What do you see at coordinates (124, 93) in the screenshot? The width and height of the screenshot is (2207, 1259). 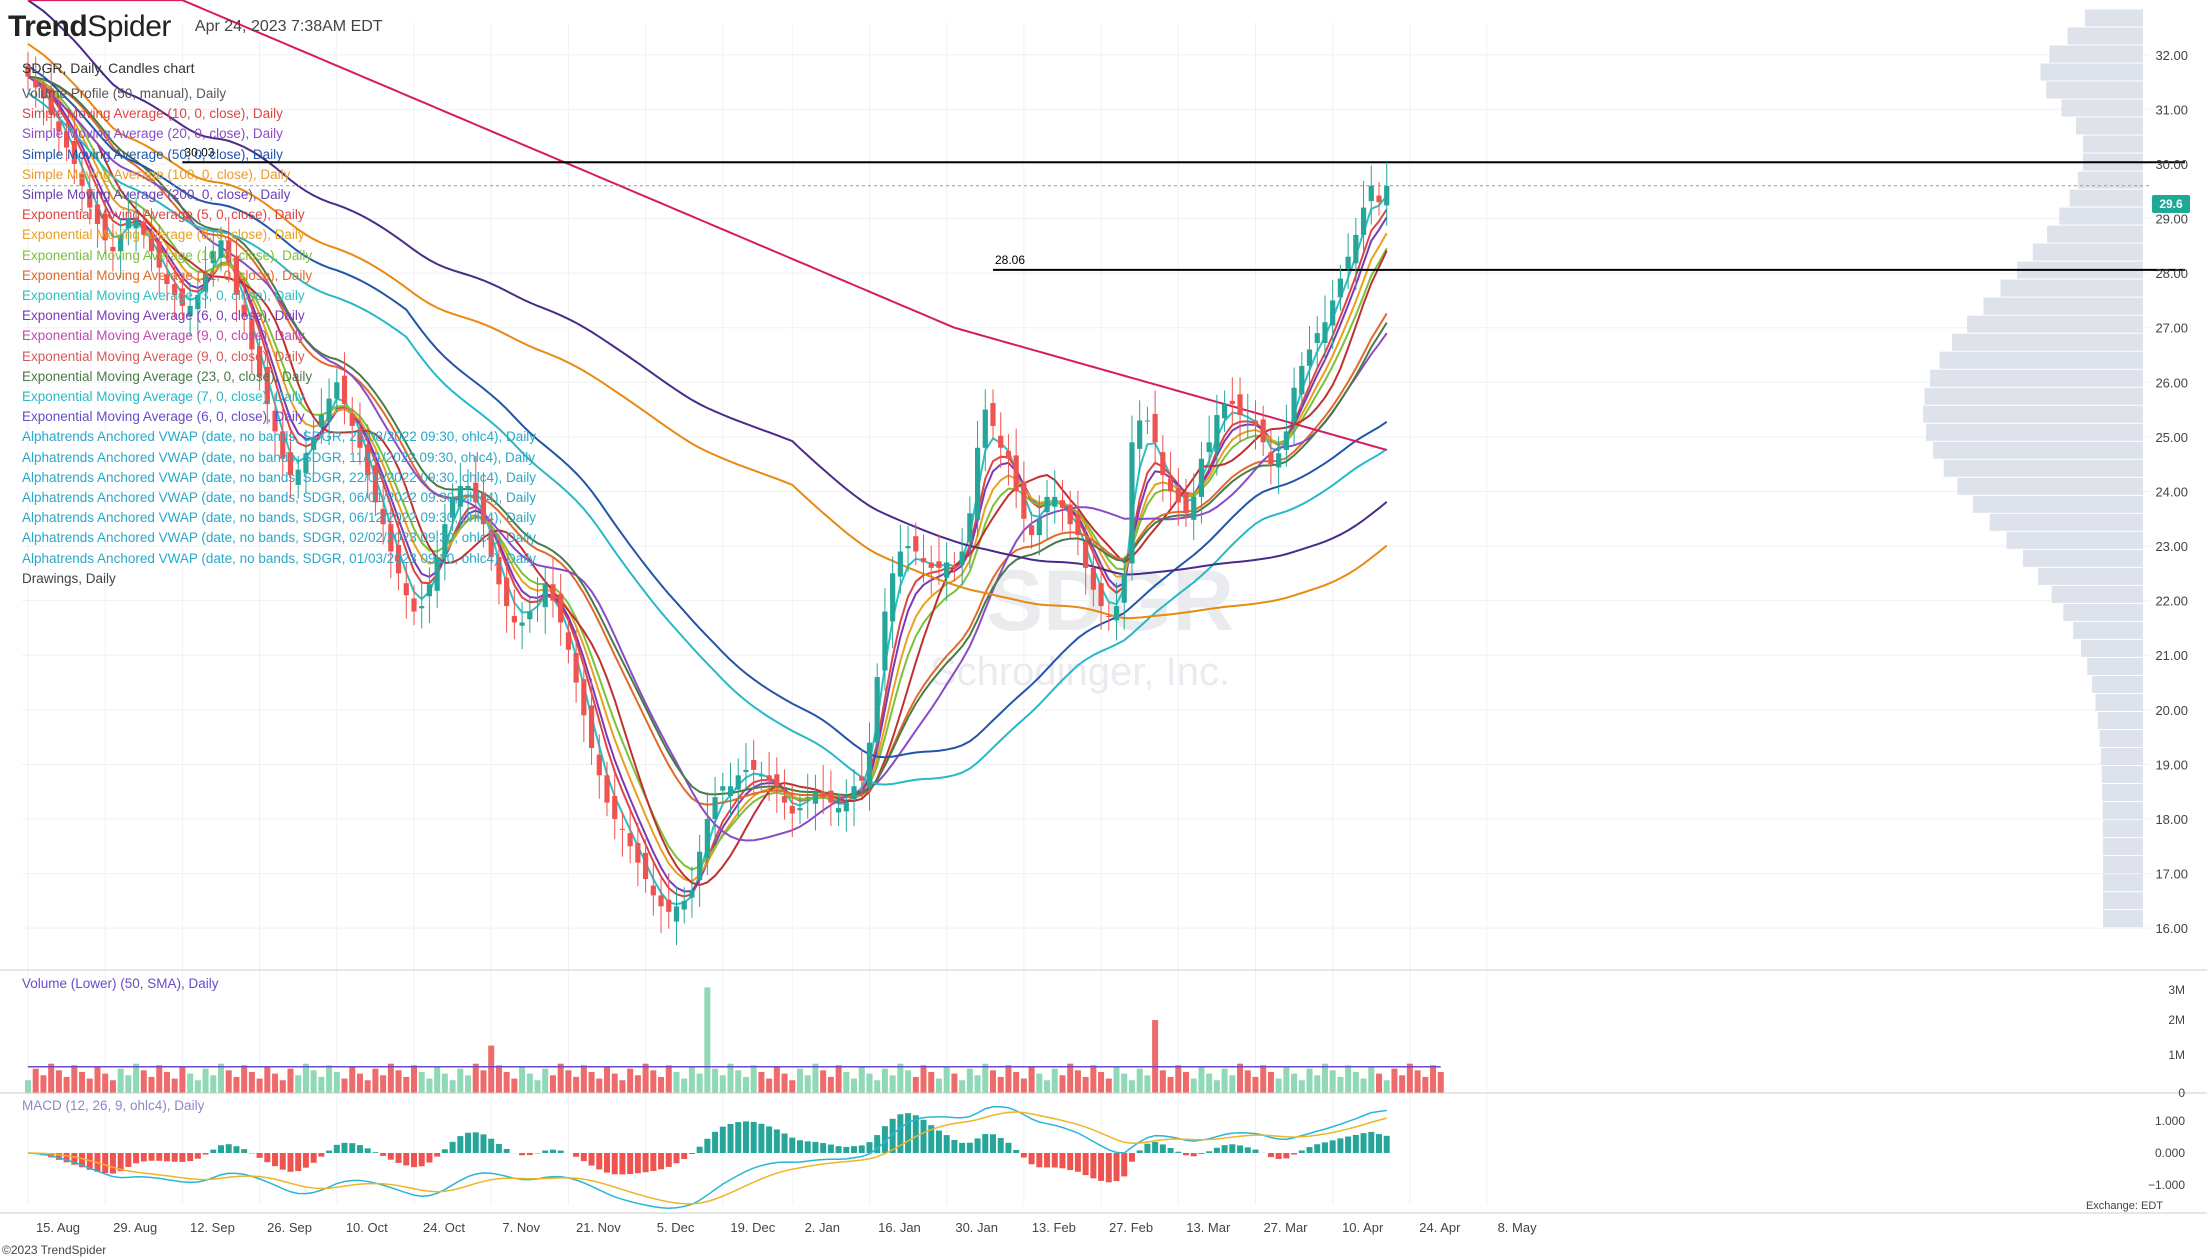 I see `legend-item: Volume Profile (50, manual), Daily` at bounding box center [124, 93].